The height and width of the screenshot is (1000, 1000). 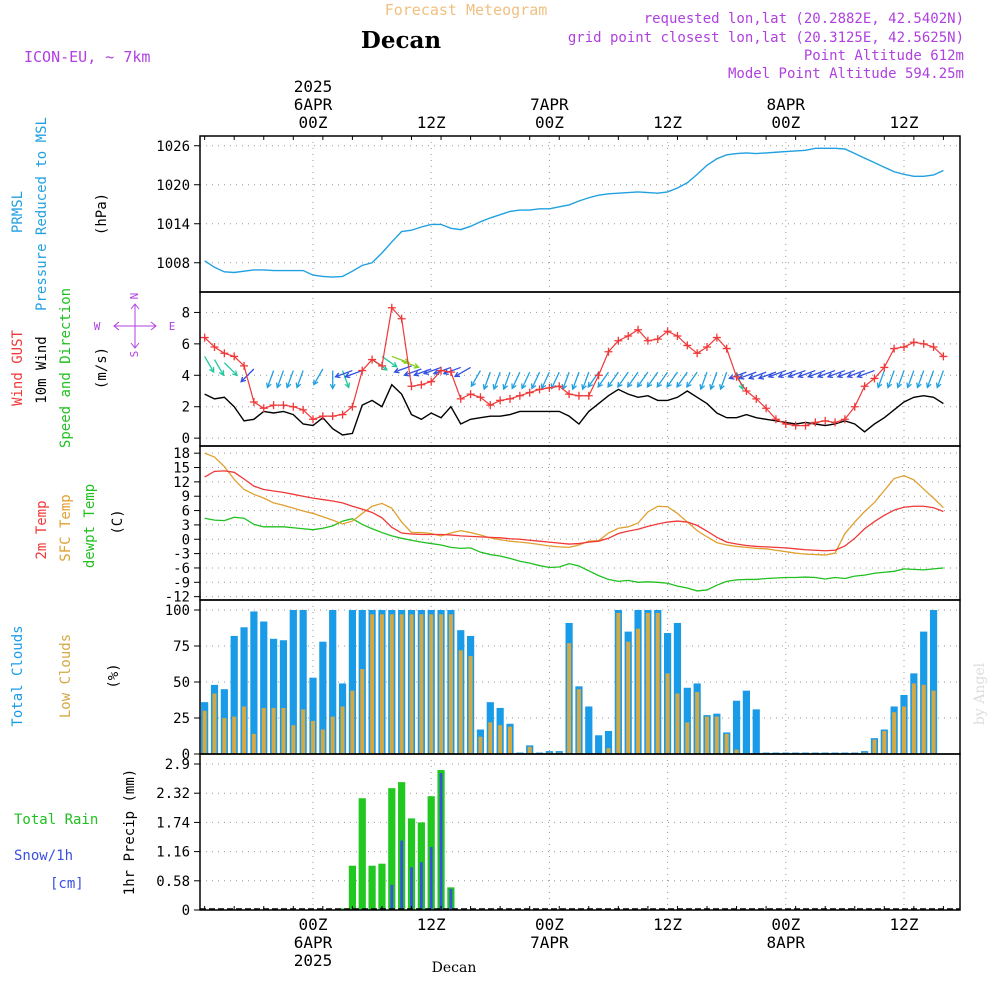 I want to click on model-altitude: Model Point Altitude 594.25m, so click(x=846, y=74).